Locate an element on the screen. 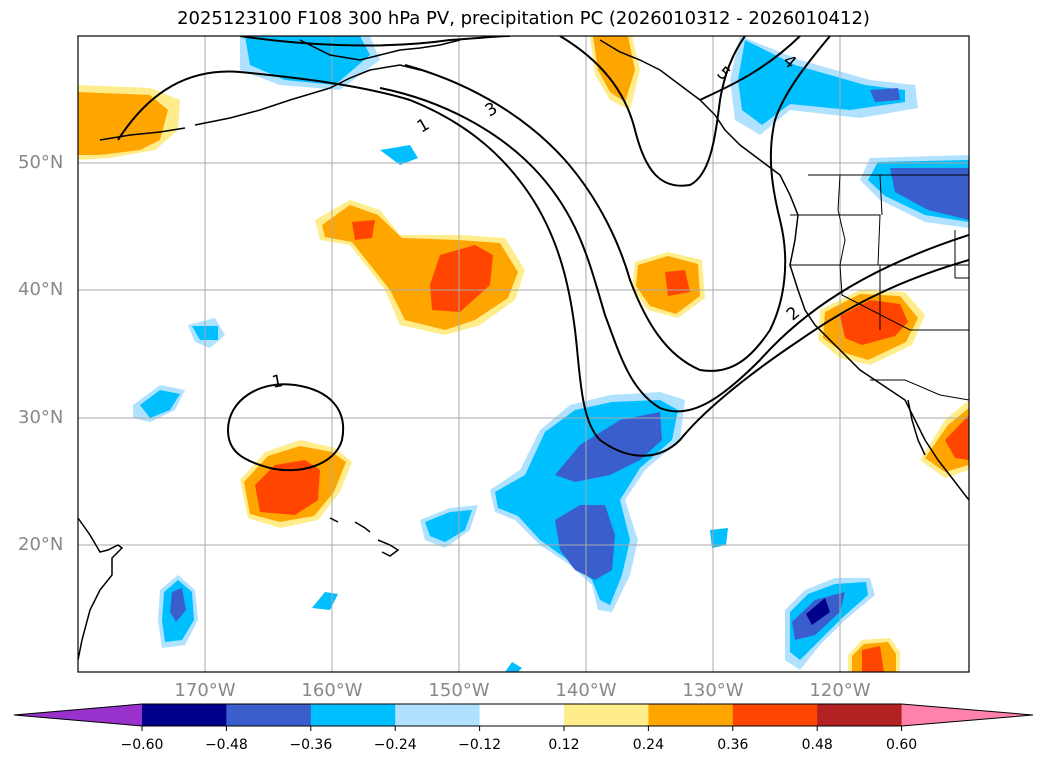 This screenshot has width=1047, height=765. colorbar-tick-label: 0.48 is located at coordinates (817, 745).